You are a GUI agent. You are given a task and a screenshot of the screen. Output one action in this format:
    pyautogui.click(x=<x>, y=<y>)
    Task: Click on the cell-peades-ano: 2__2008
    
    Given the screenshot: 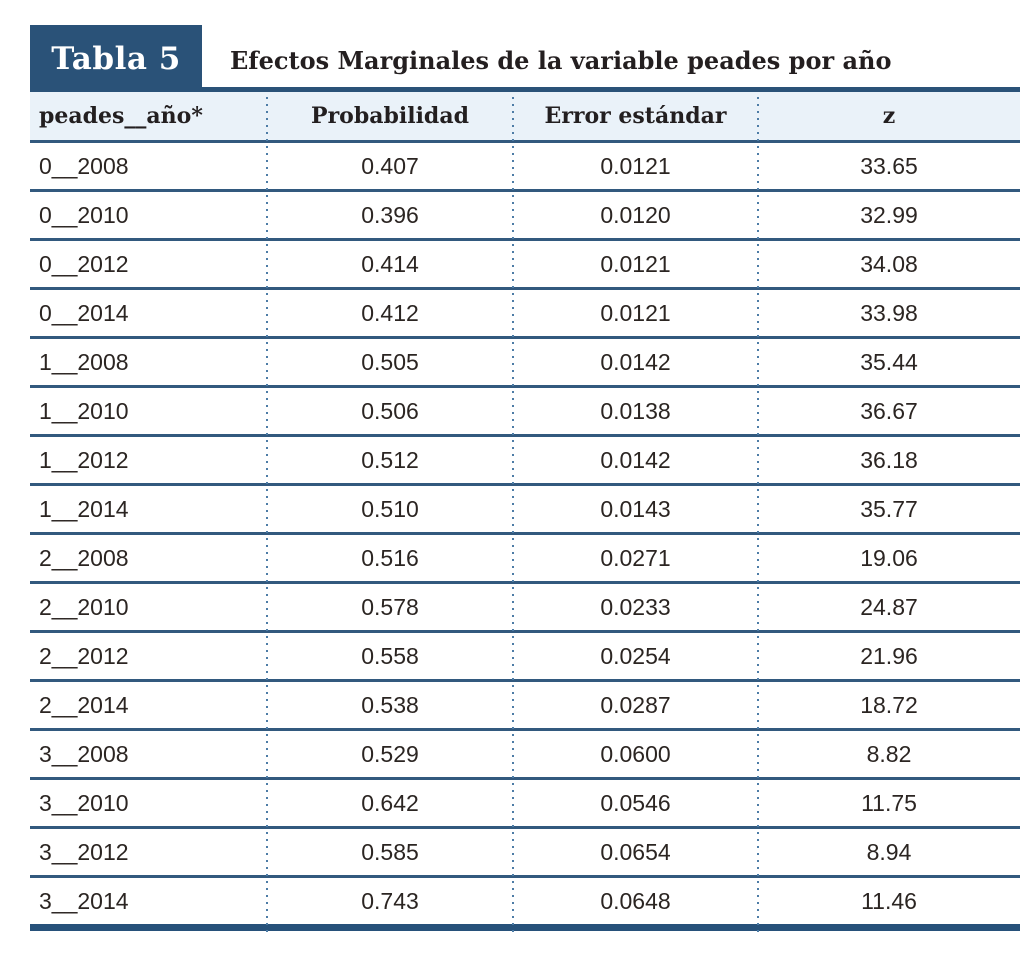 What is the action you would take?
    pyautogui.click(x=84, y=557)
    